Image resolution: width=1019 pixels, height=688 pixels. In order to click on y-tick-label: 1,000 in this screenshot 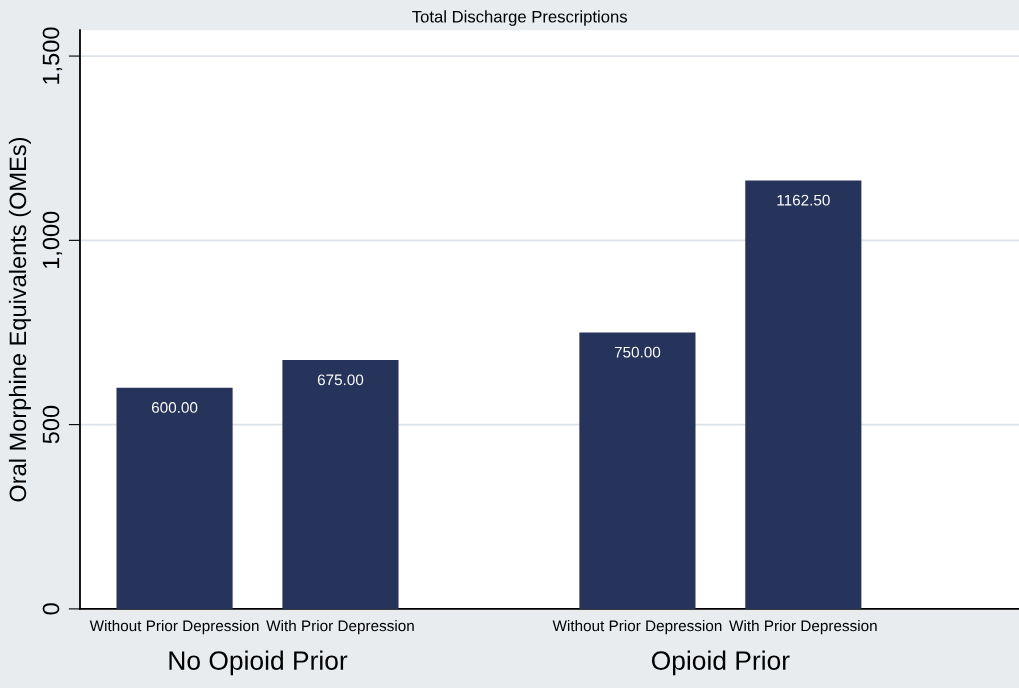, I will do `click(52, 240)`.